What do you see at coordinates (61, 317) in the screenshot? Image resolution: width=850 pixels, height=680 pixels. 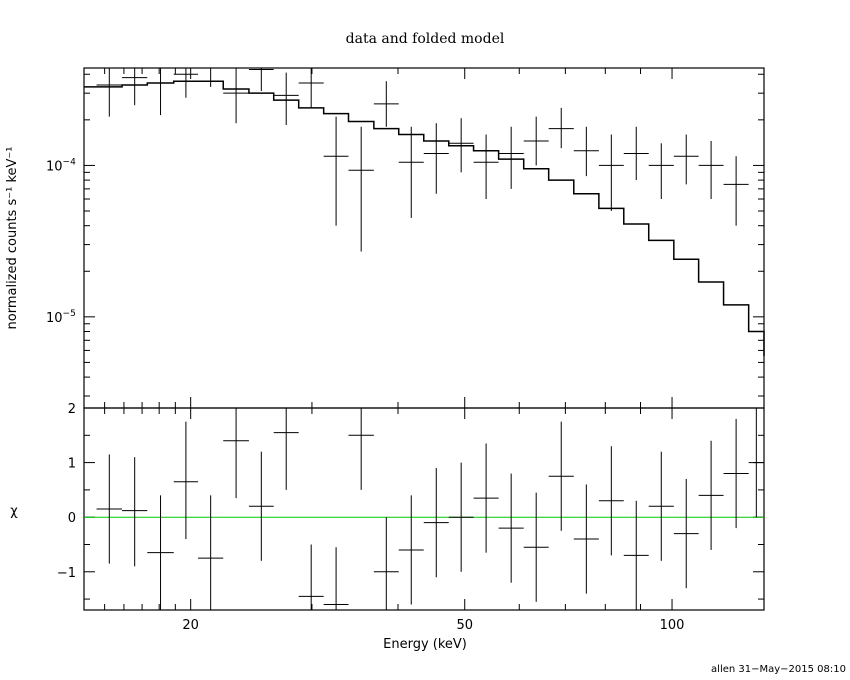 I see `y-tick-label: 10⁻⁵` at bounding box center [61, 317].